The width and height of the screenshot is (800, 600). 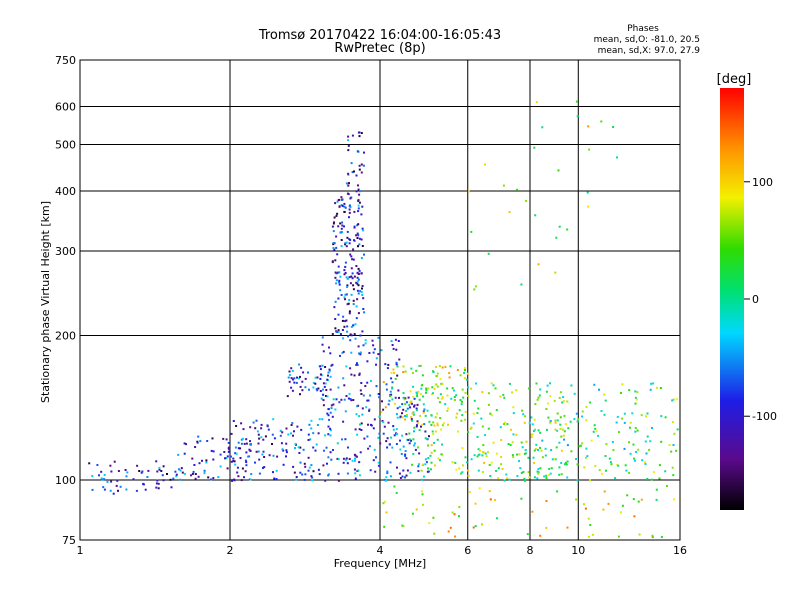 What do you see at coordinates (45, 302) in the screenshot?
I see `y-axis-label: Stationary phase Virtual Height [km]` at bounding box center [45, 302].